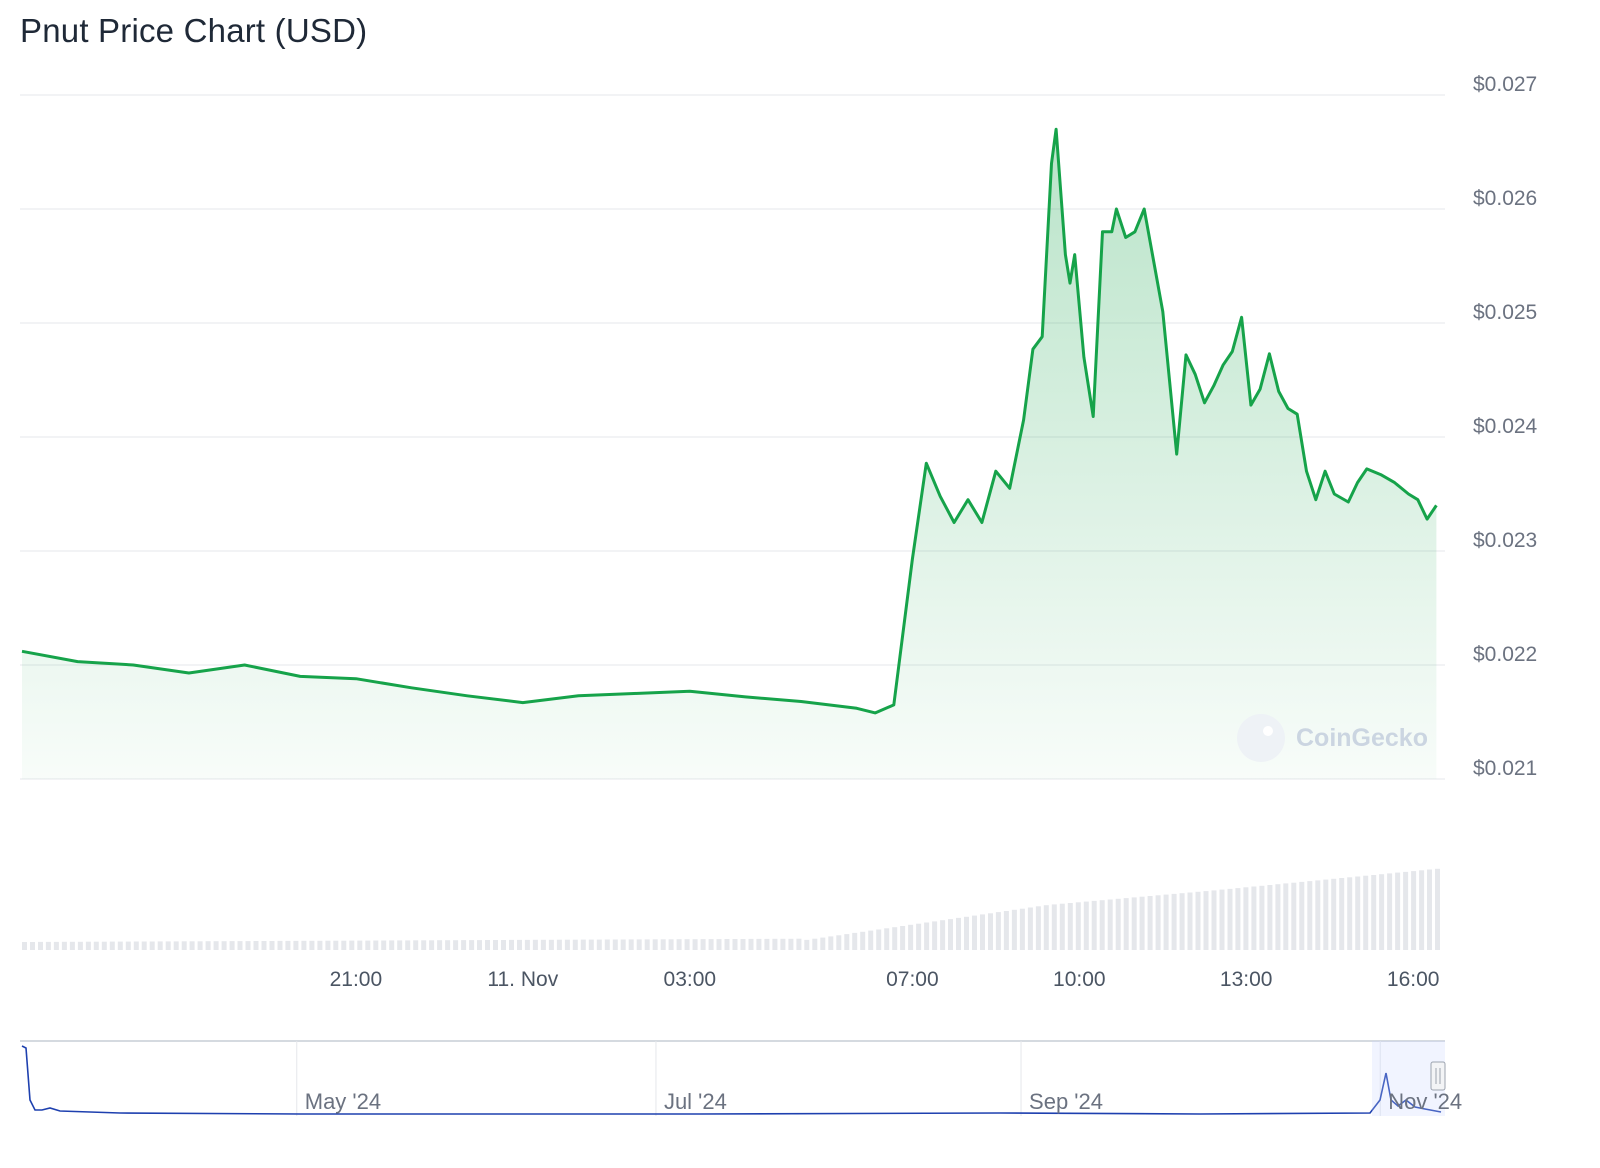 The height and width of the screenshot is (1168, 1600). Describe the element at coordinates (1505, 198) in the screenshot. I see `y-tick-label: $0.026` at that location.